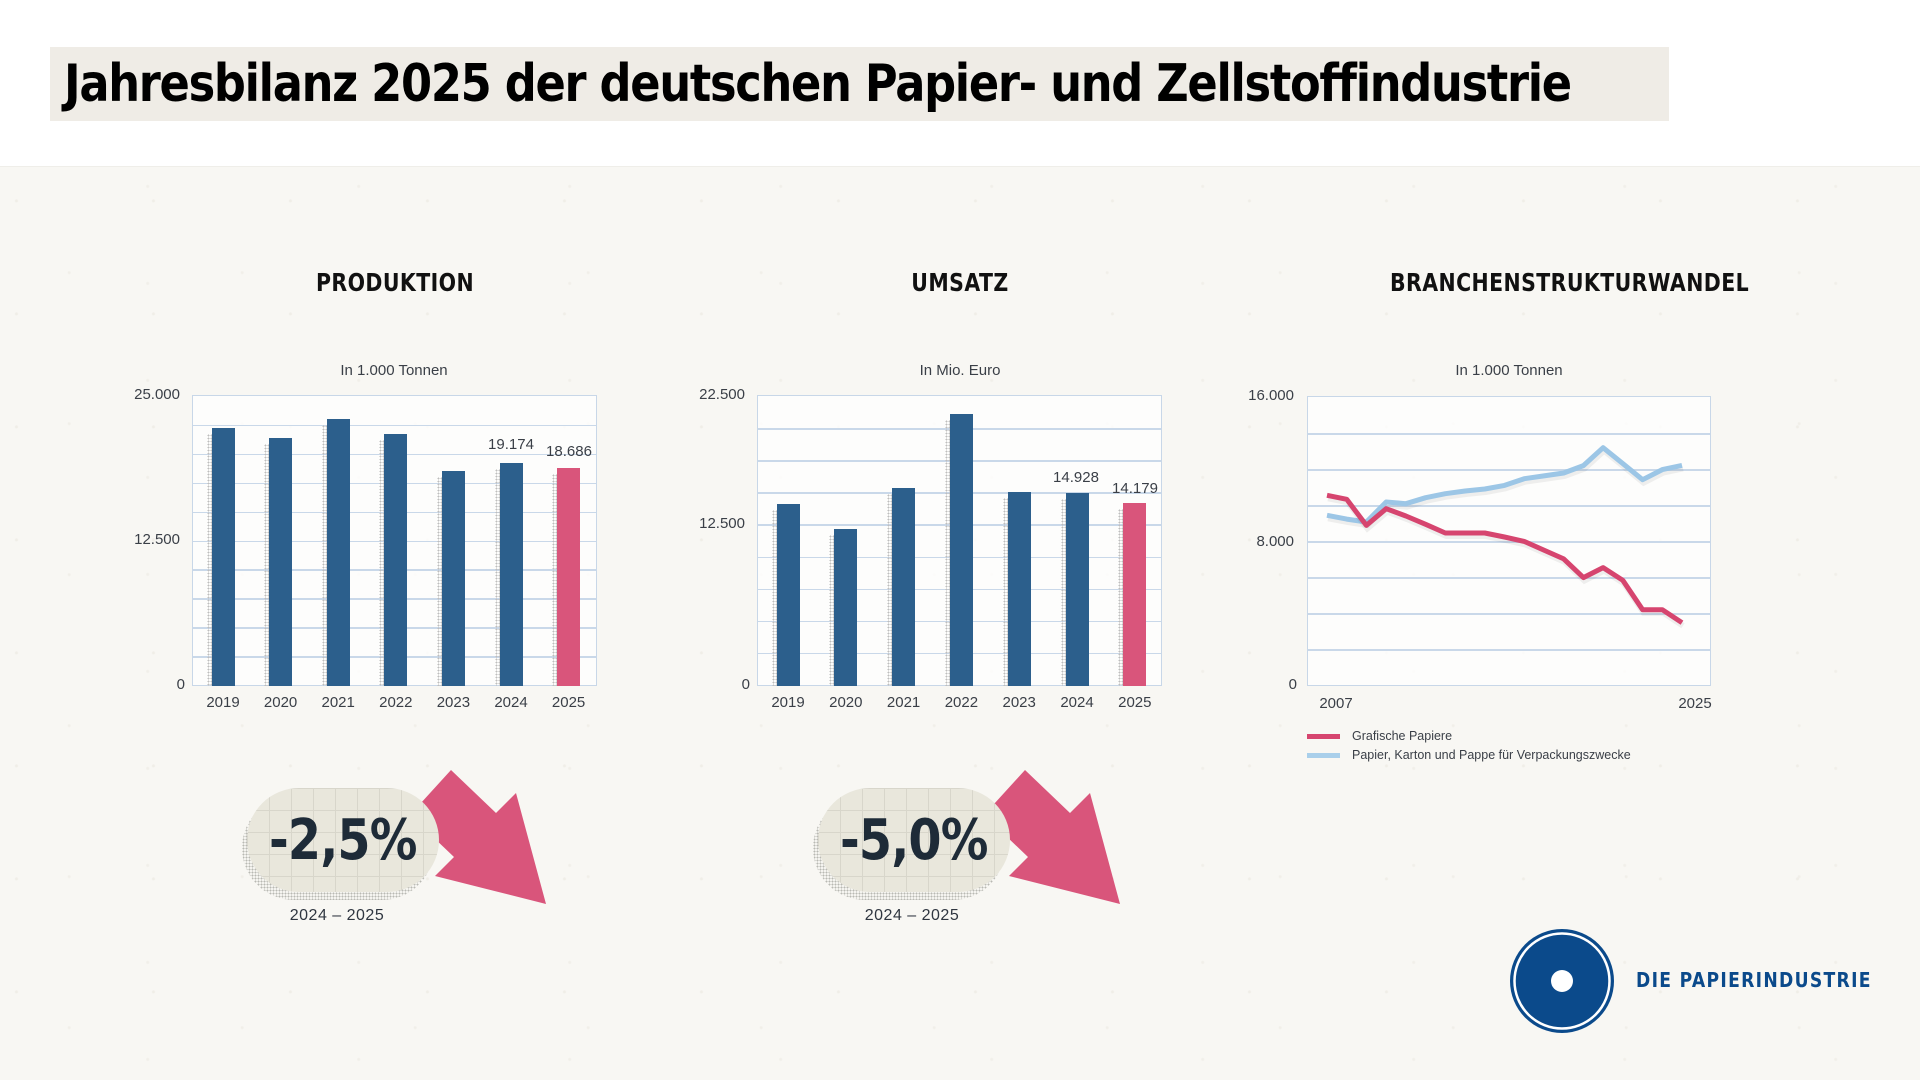  What do you see at coordinates (1271, 395) in the screenshot?
I see `y-tick: 16.000` at bounding box center [1271, 395].